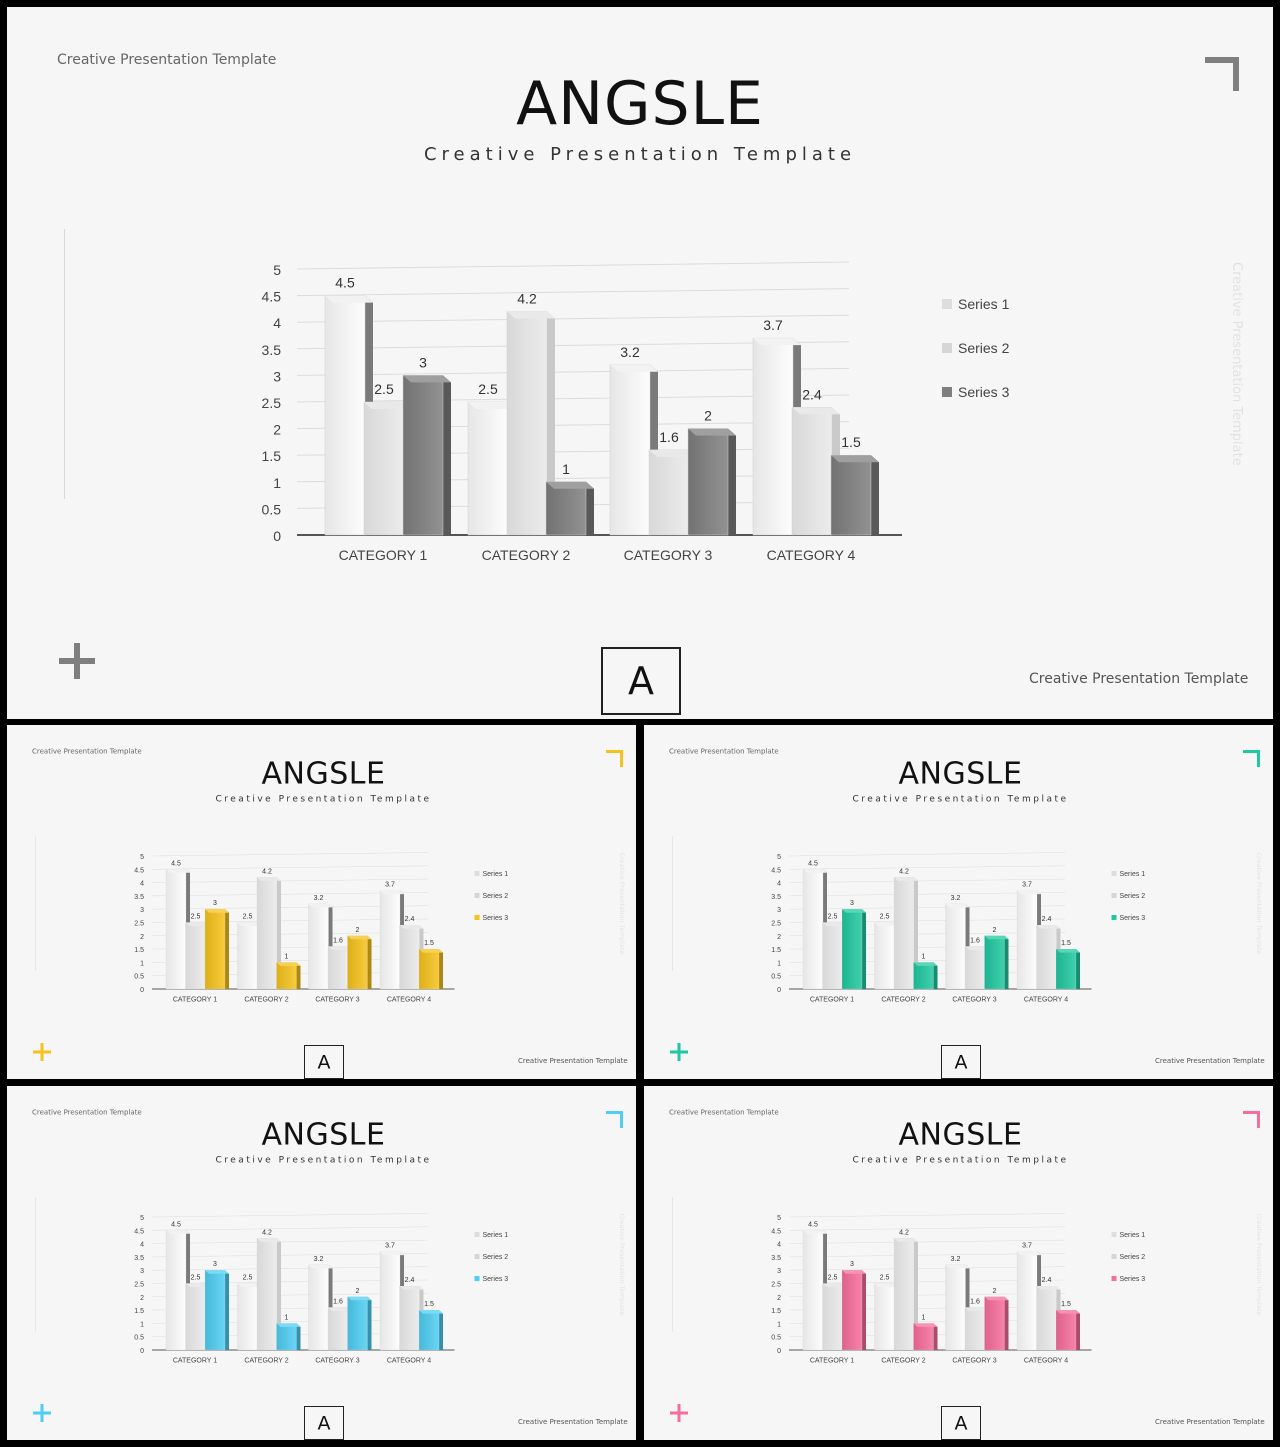 This screenshot has width=1280, height=1447. I want to click on legend-label: Series 2, so click(1133, 1257).